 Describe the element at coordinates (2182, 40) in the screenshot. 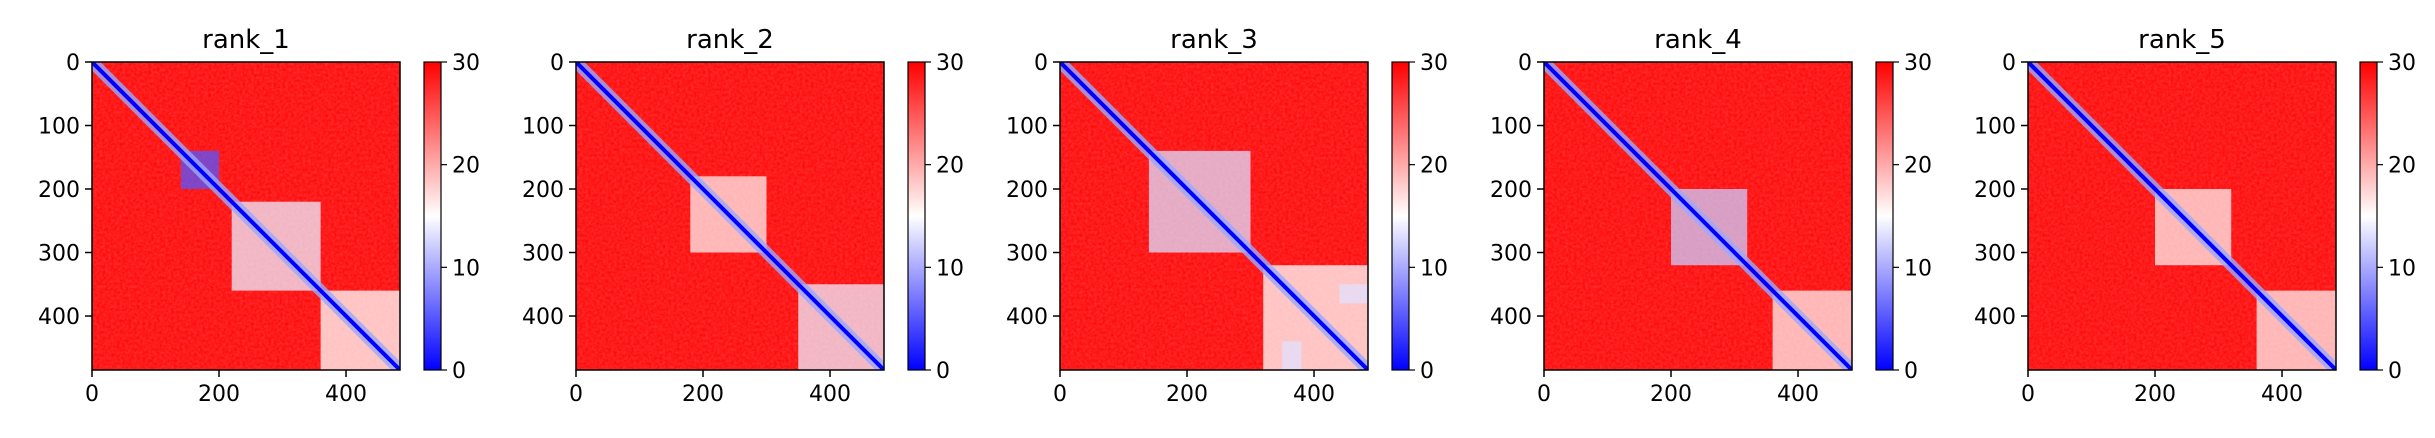

I see `chart-title: rank_5` at that location.